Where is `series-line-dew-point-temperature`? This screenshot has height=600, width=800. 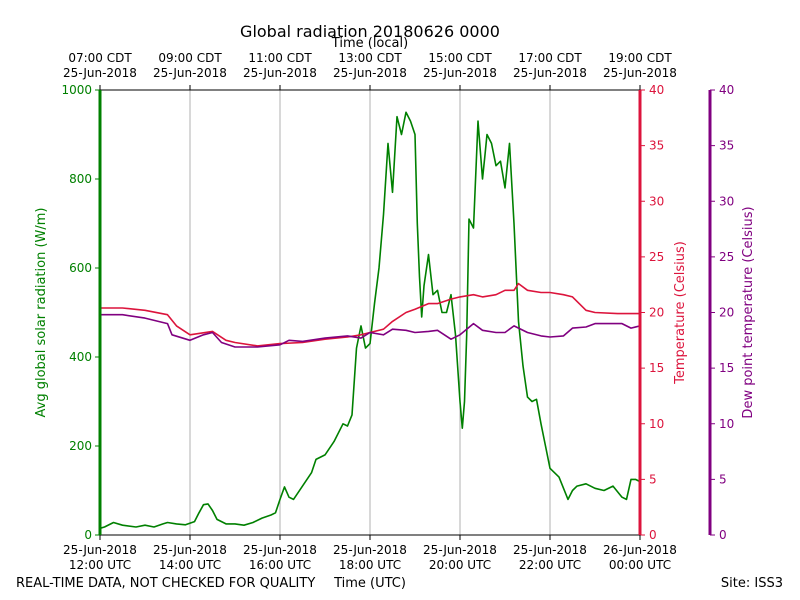
series-line-dew-point-temperature is located at coordinates (370, 330).